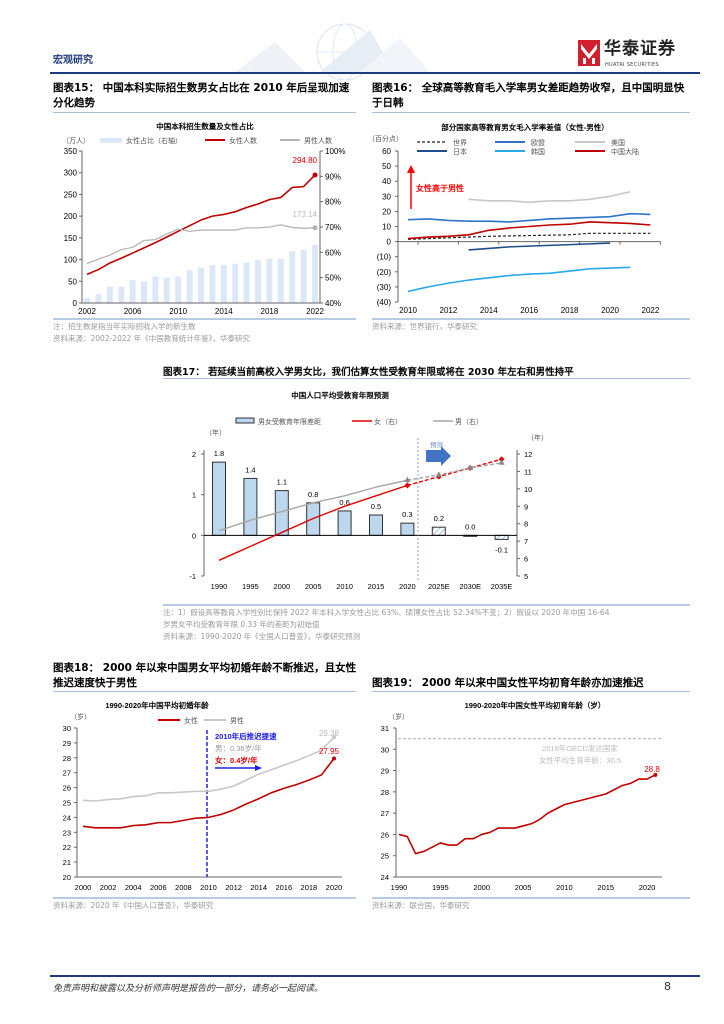 The image size is (724, 1024). What do you see at coordinates (421, 905) in the screenshot?
I see `figure-19-source: 资料来源：联合国，华泰研究` at bounding box center [421, 905].